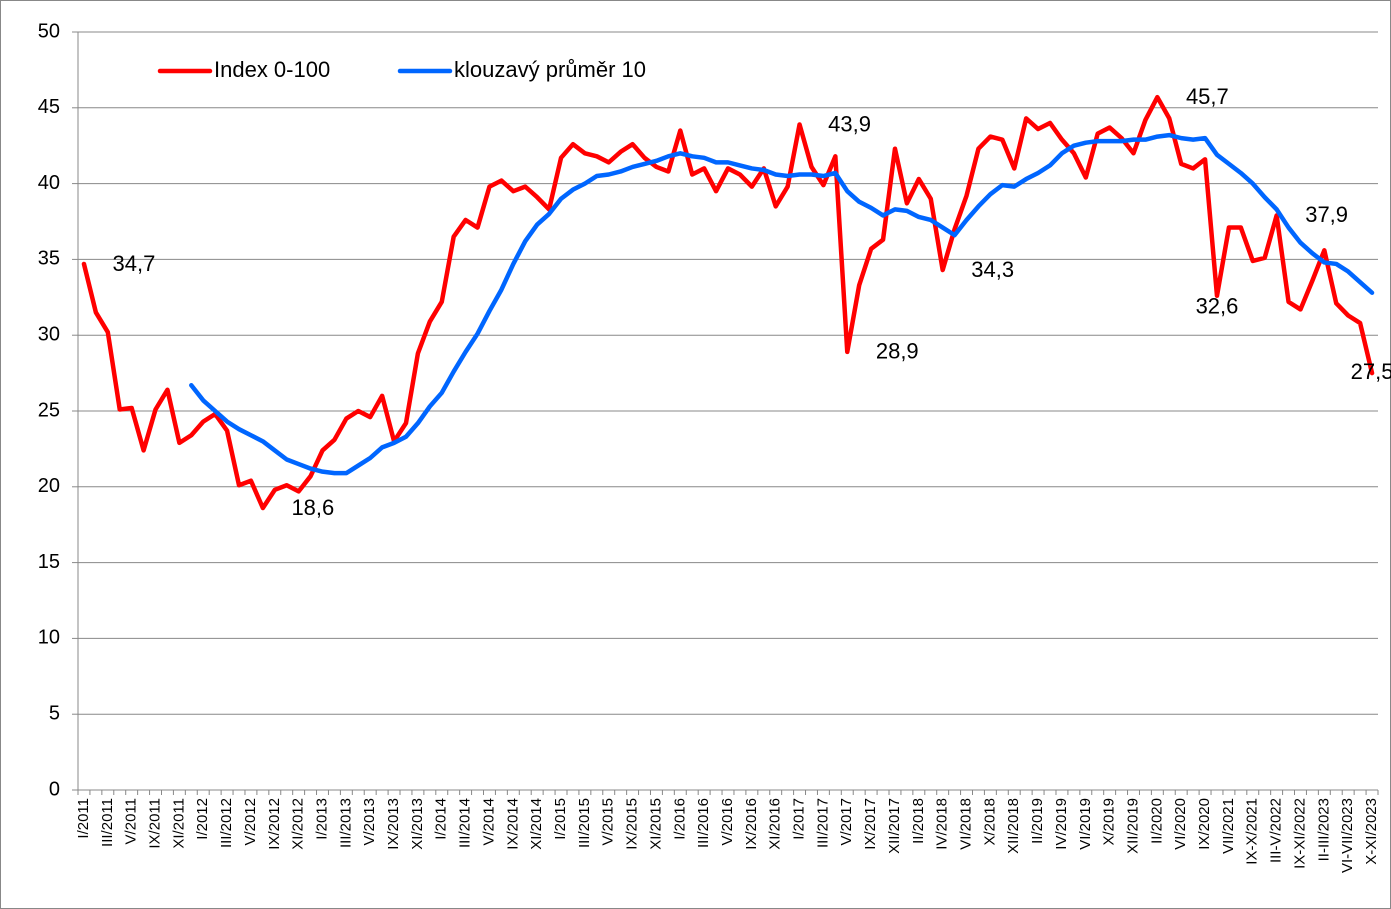 This screenshot has height=909, width=1391. Describe the element at coordinates (989, 822) in the screenshot. I see `x-tick-label: X/2018` at that location.